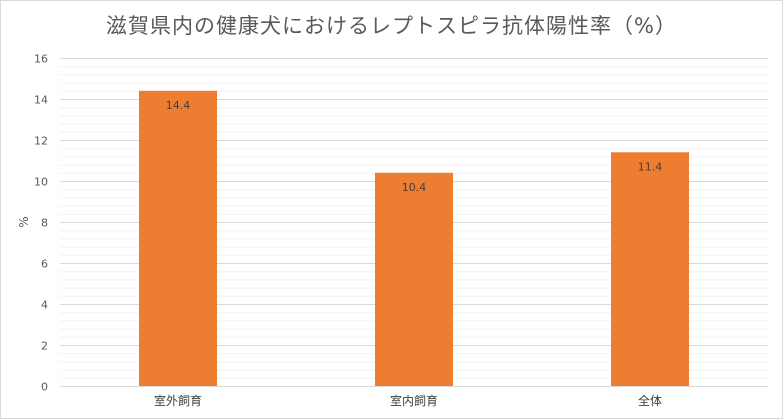 Image resolution: width=783 pixels, height=419 pixels. I want to click on y-tick-label: 4, so click(44, 305).